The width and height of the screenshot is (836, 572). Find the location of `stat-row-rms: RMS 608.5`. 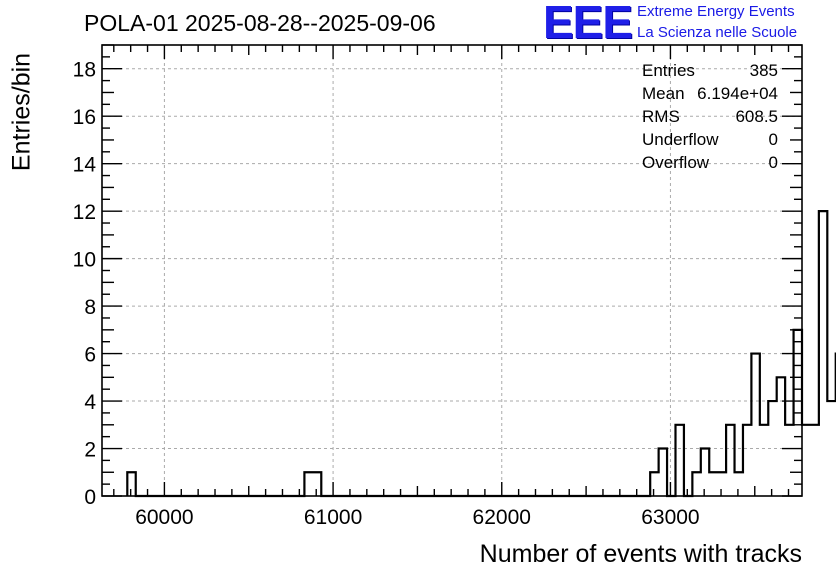

stat-row-rms: RMS 608.5 is located at coordinates (710, 116).